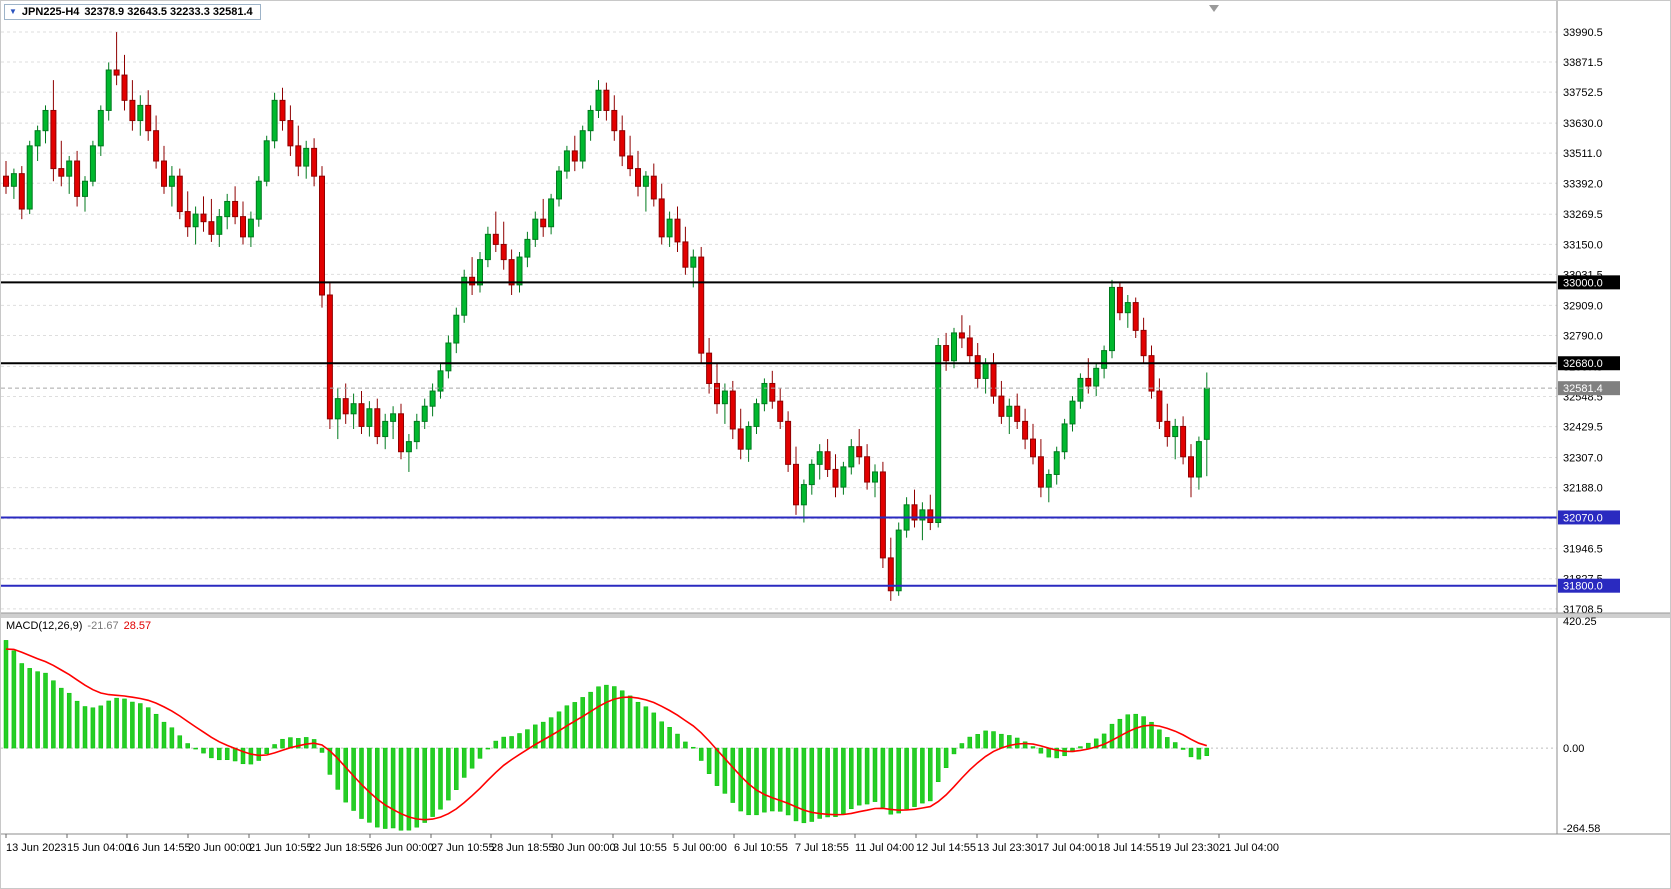  What do you see at coordinates (700, 848) in the screenshot?
I see `time-label: 5 Jul 00:00` at bounding box center [700, 848].